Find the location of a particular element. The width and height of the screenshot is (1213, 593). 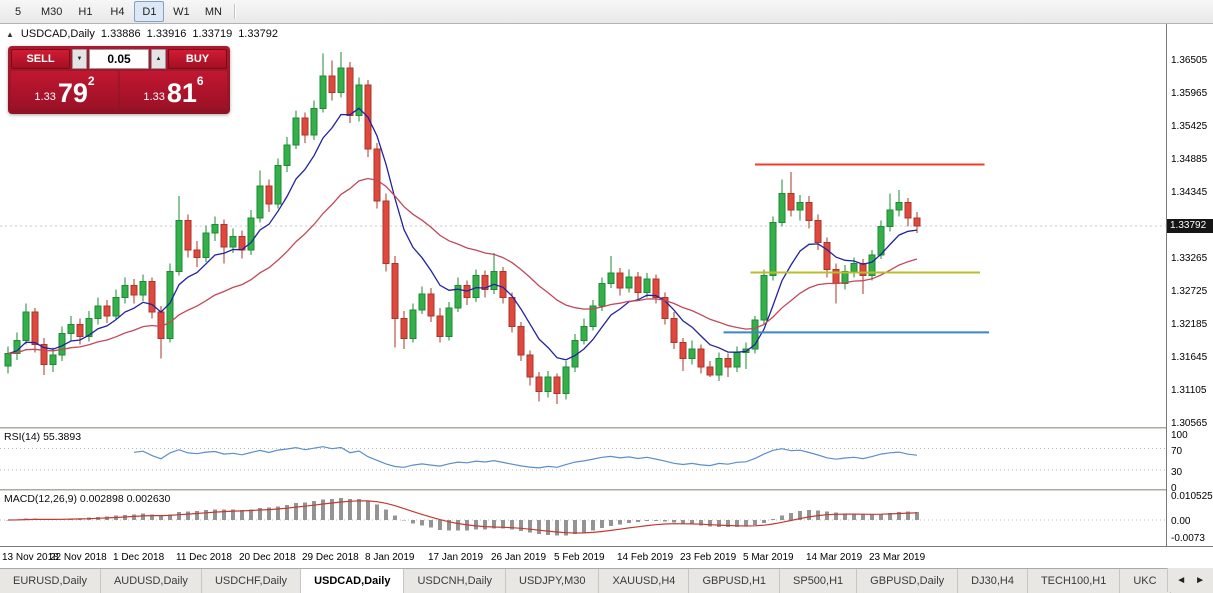

buy-price-pipette: 6 is located at coordinates (200, 81).